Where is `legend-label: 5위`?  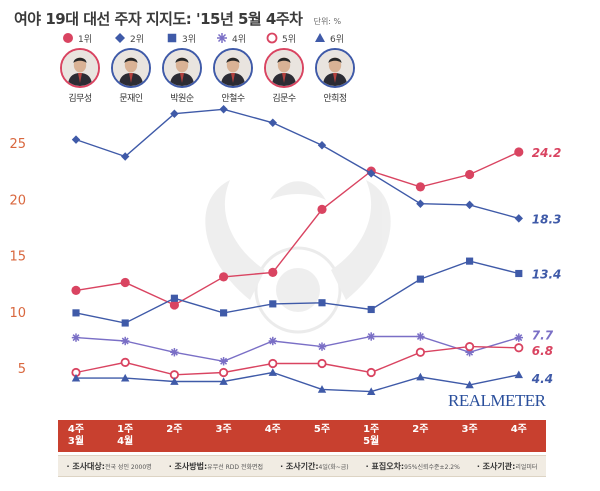 legend-label: 5위 is located at coordinates (289, 39).